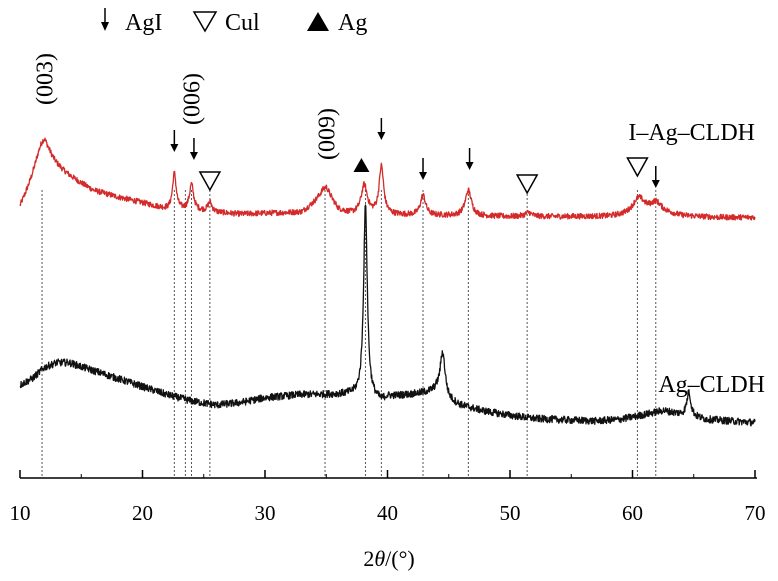 The height and width of the screenshot is (581, 778). I want to click on x-axis: 10 20 30 40 50 60 70, so click(388, 497).